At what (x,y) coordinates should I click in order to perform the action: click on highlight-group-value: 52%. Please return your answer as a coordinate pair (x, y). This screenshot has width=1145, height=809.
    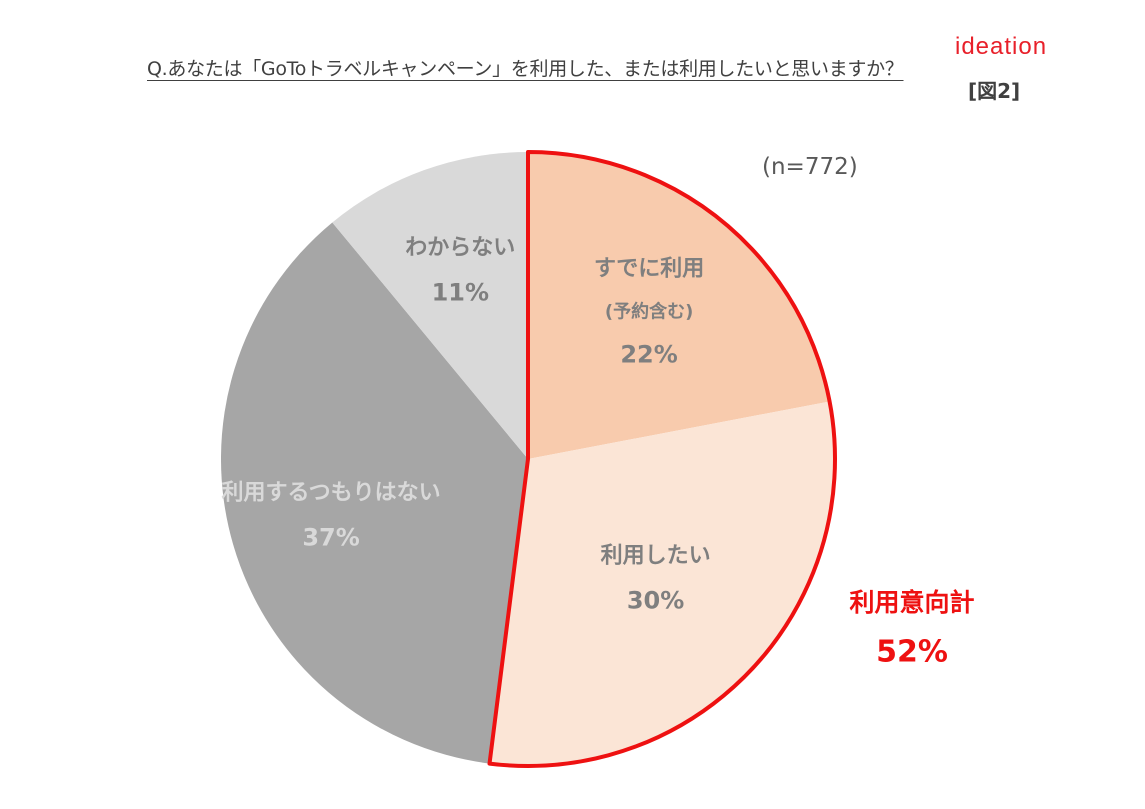
    Looking at the image, I should click on (912, 652).